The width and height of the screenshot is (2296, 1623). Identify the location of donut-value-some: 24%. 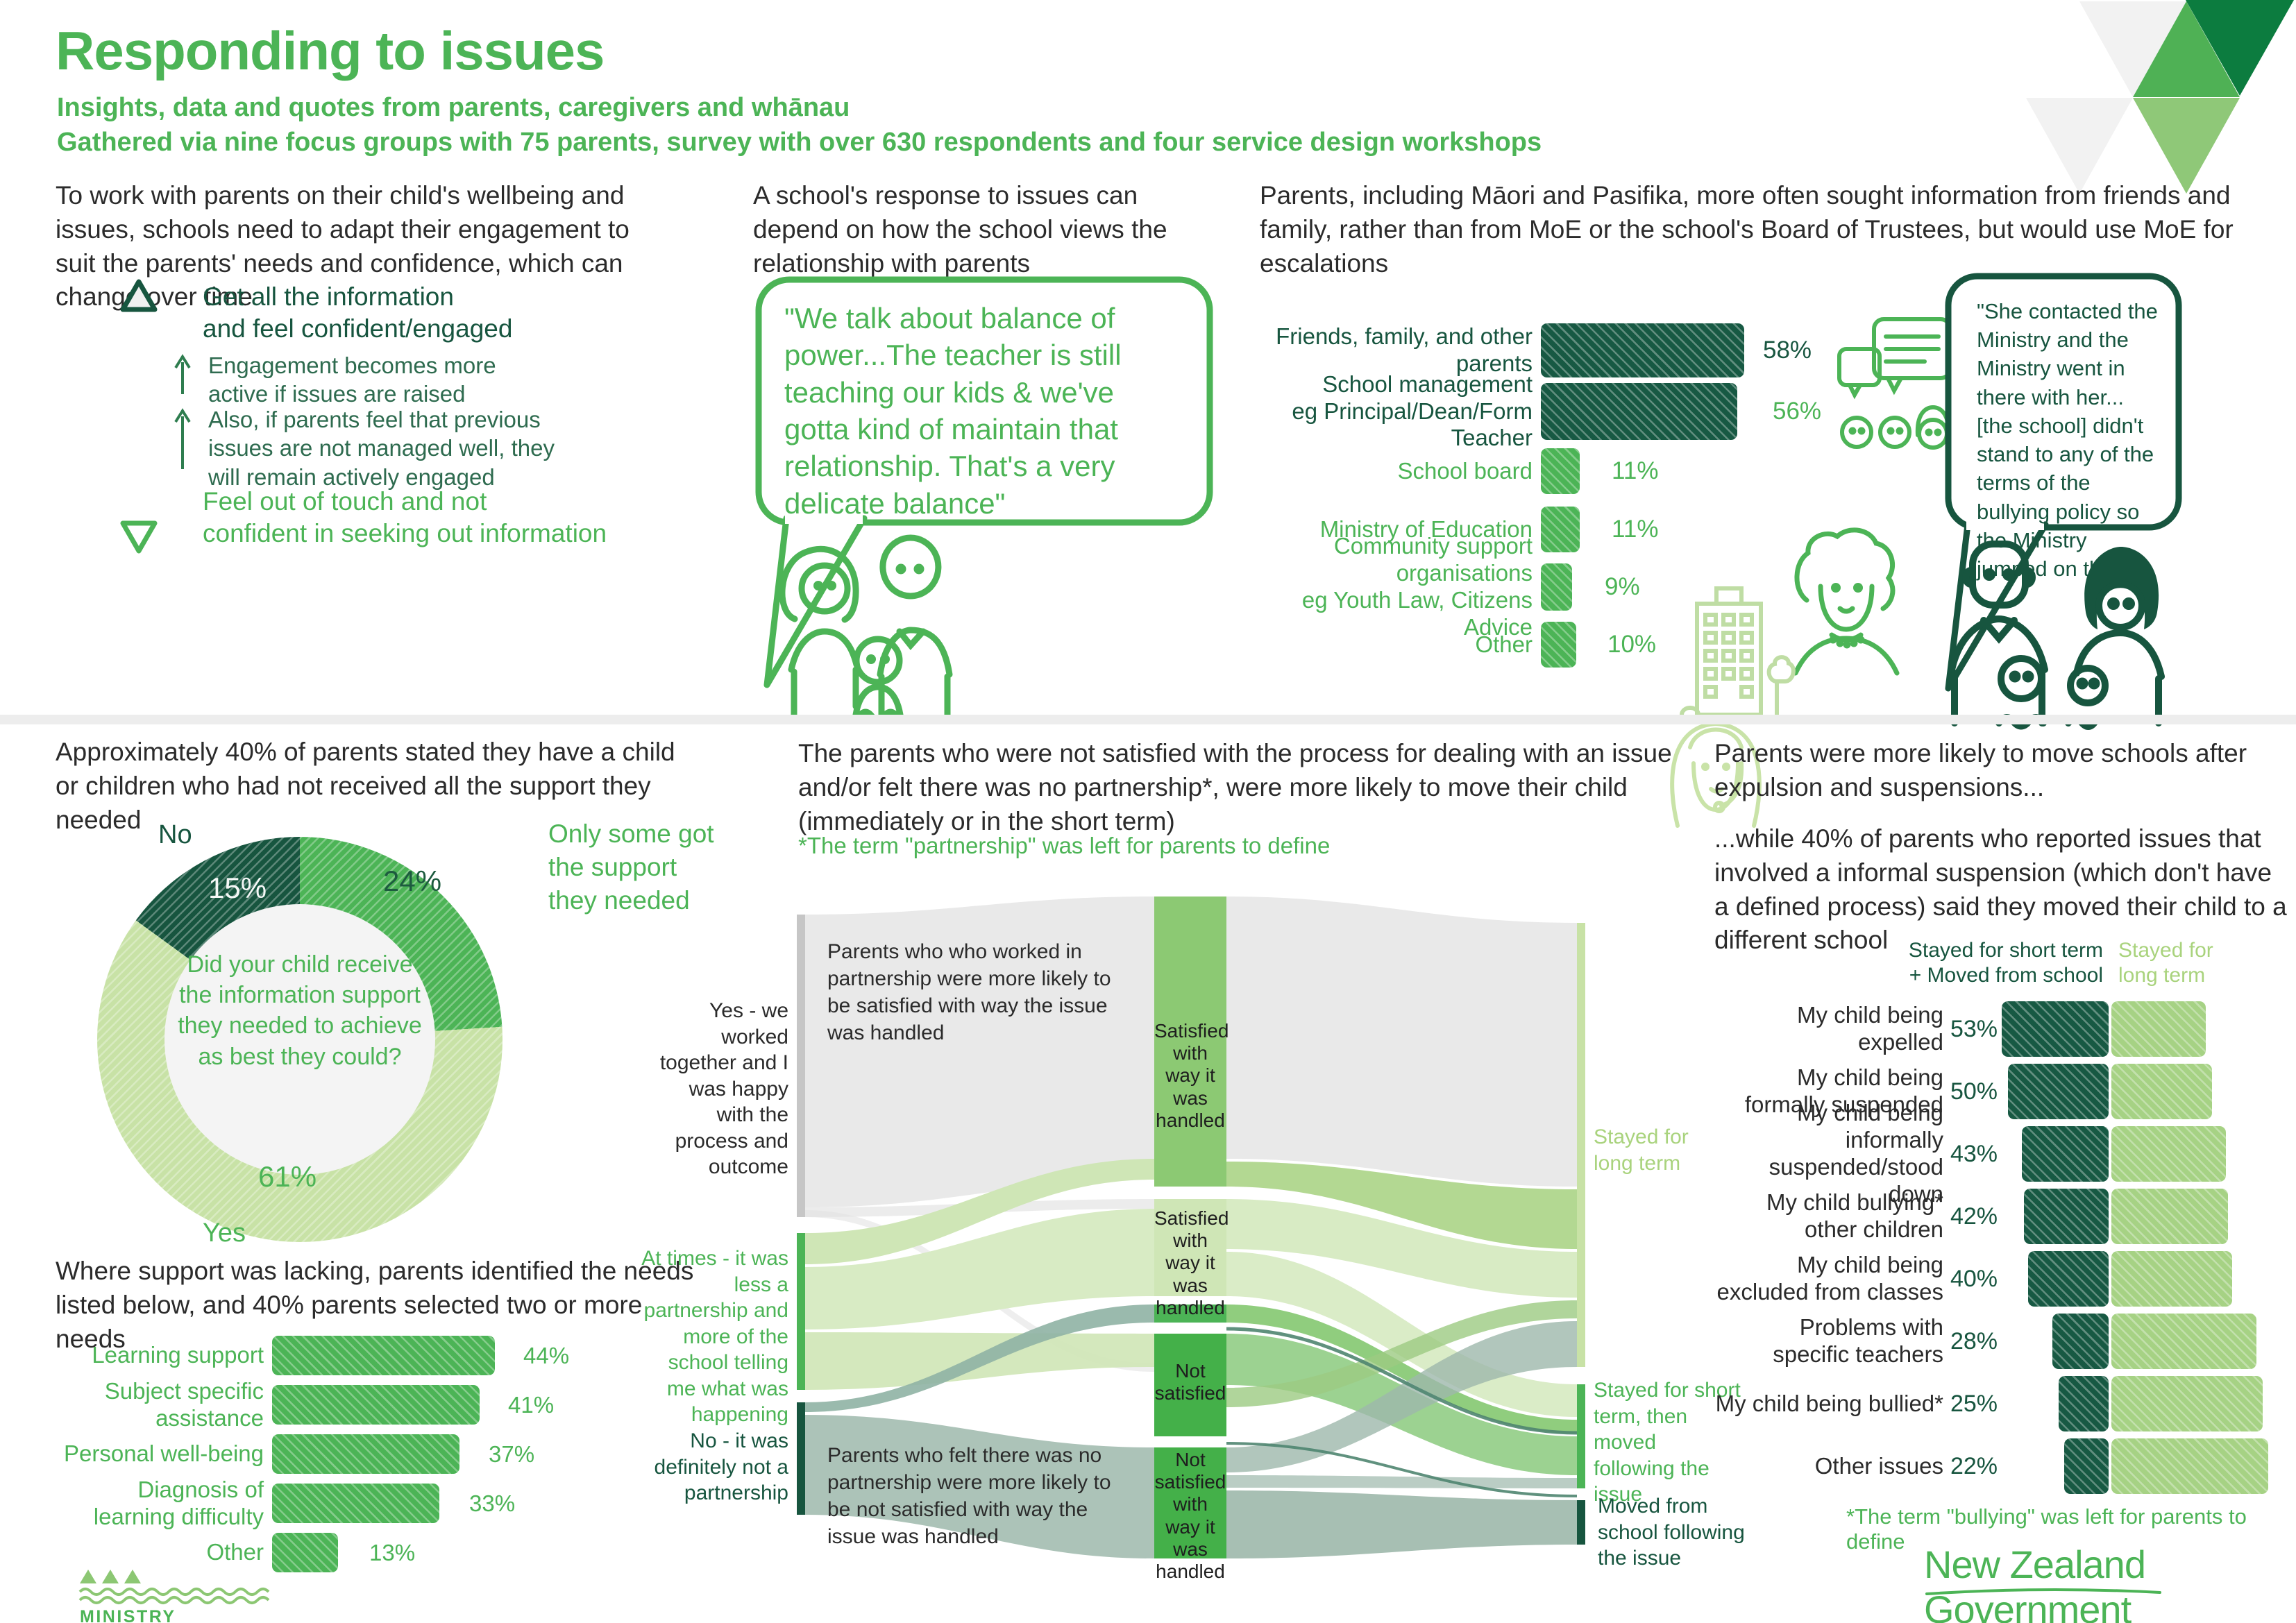
(413, 881).